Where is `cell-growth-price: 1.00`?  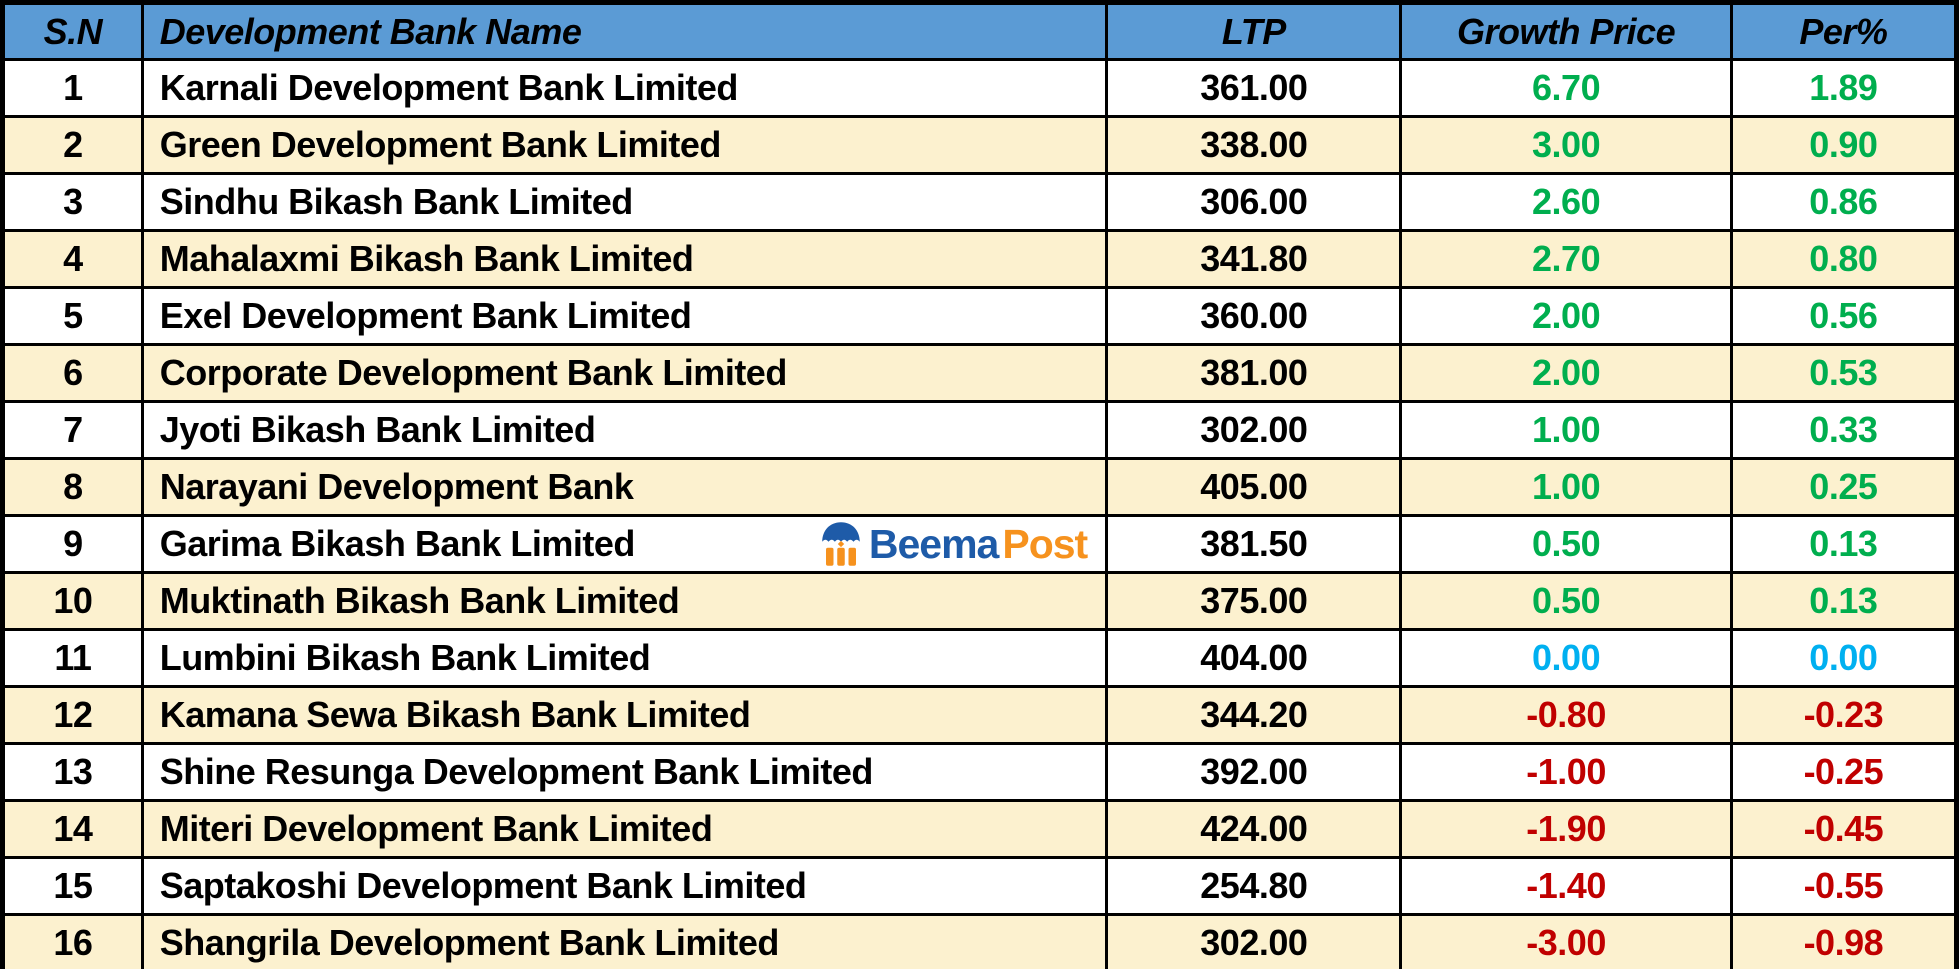
cell-growth-price: 1.00 is located at coordinates (1566, 430).